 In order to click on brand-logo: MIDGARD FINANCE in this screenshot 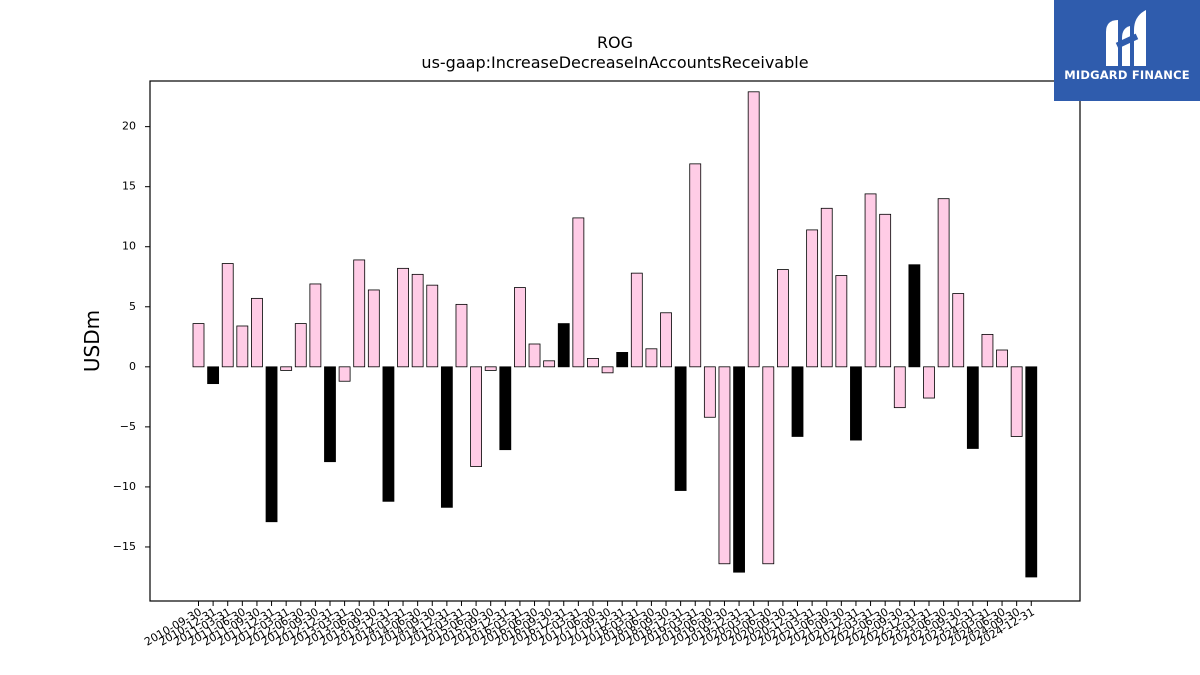, I will do `click(1127, 50)`.